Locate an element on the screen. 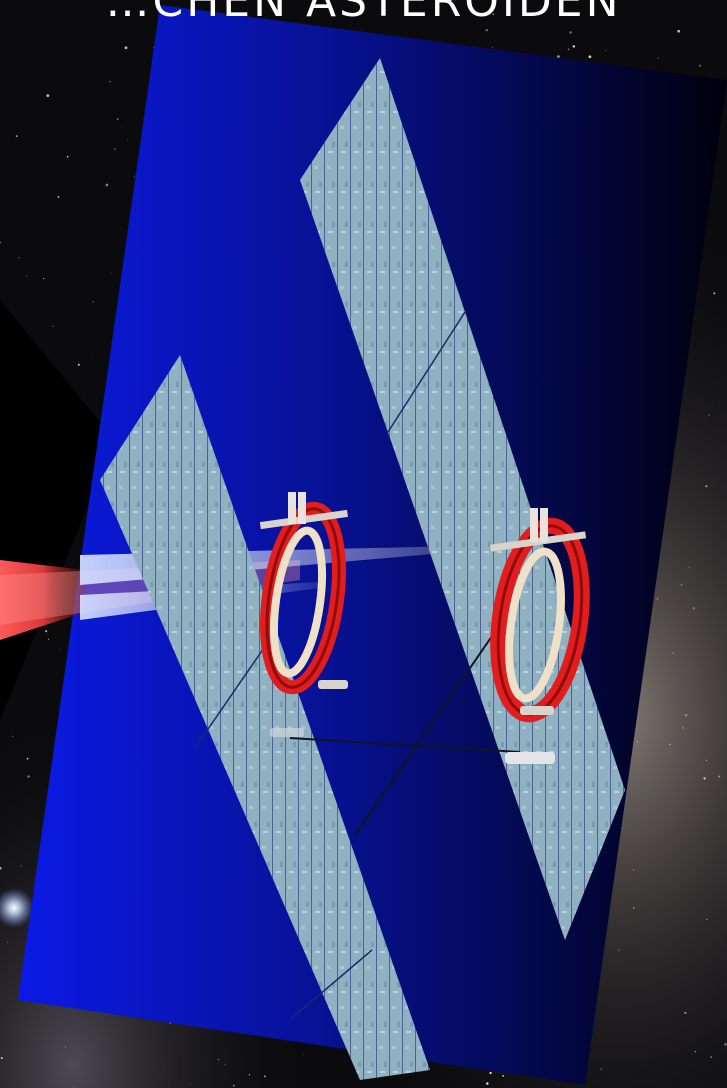 This screenshot has height=1088, width=727. slide-title: …CHEN ASTEROIDEN is located at coordinates (363, 13).